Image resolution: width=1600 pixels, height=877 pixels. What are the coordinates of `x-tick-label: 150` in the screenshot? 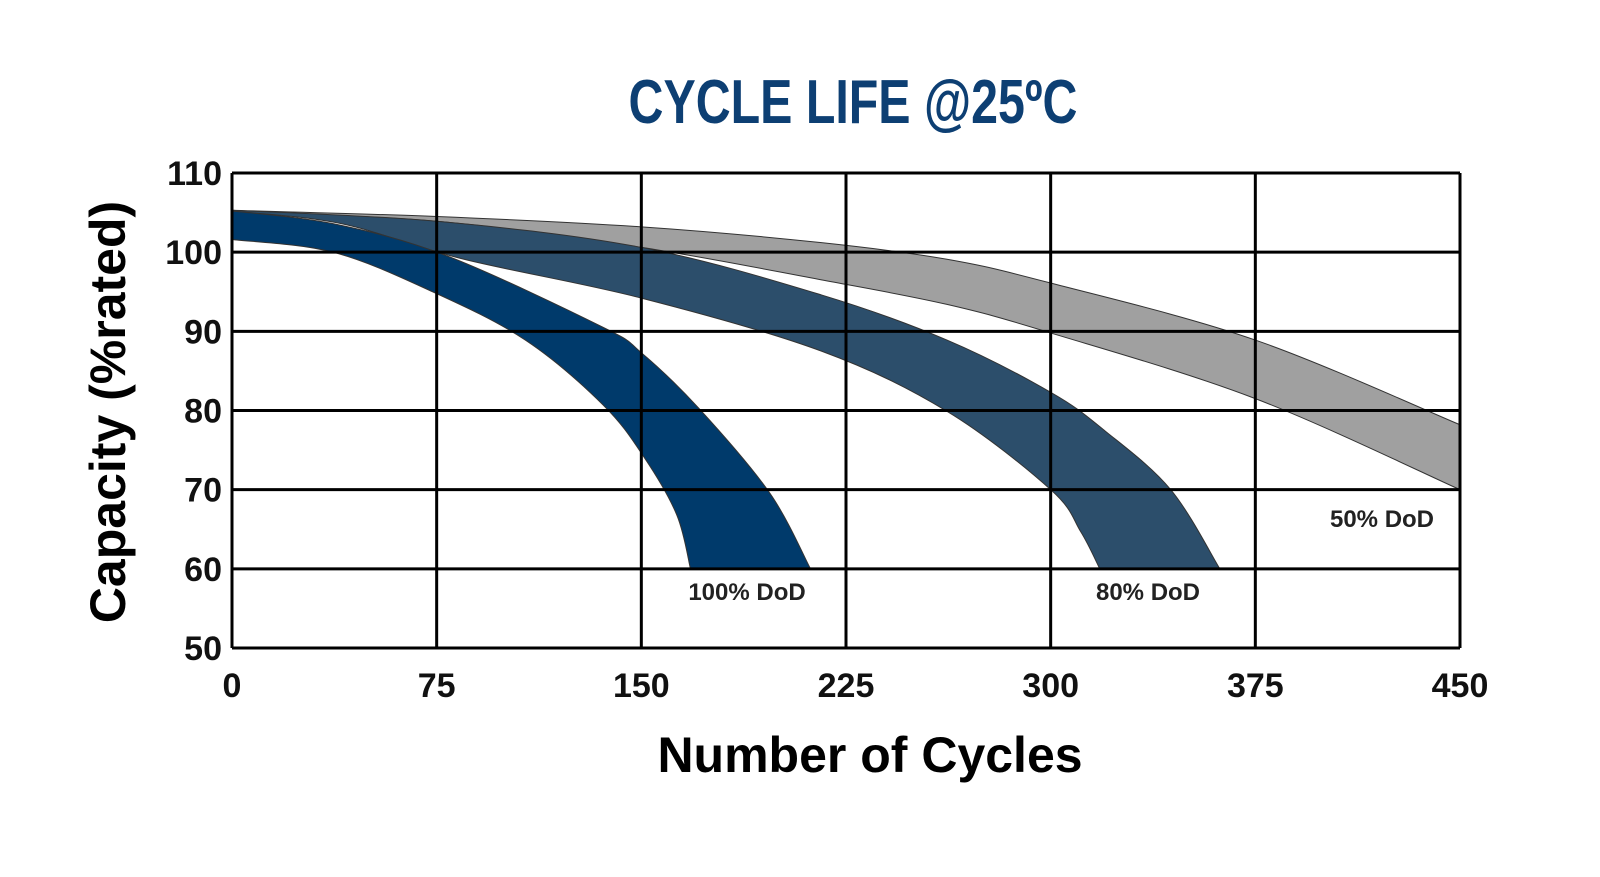 It's located at (641, 686).